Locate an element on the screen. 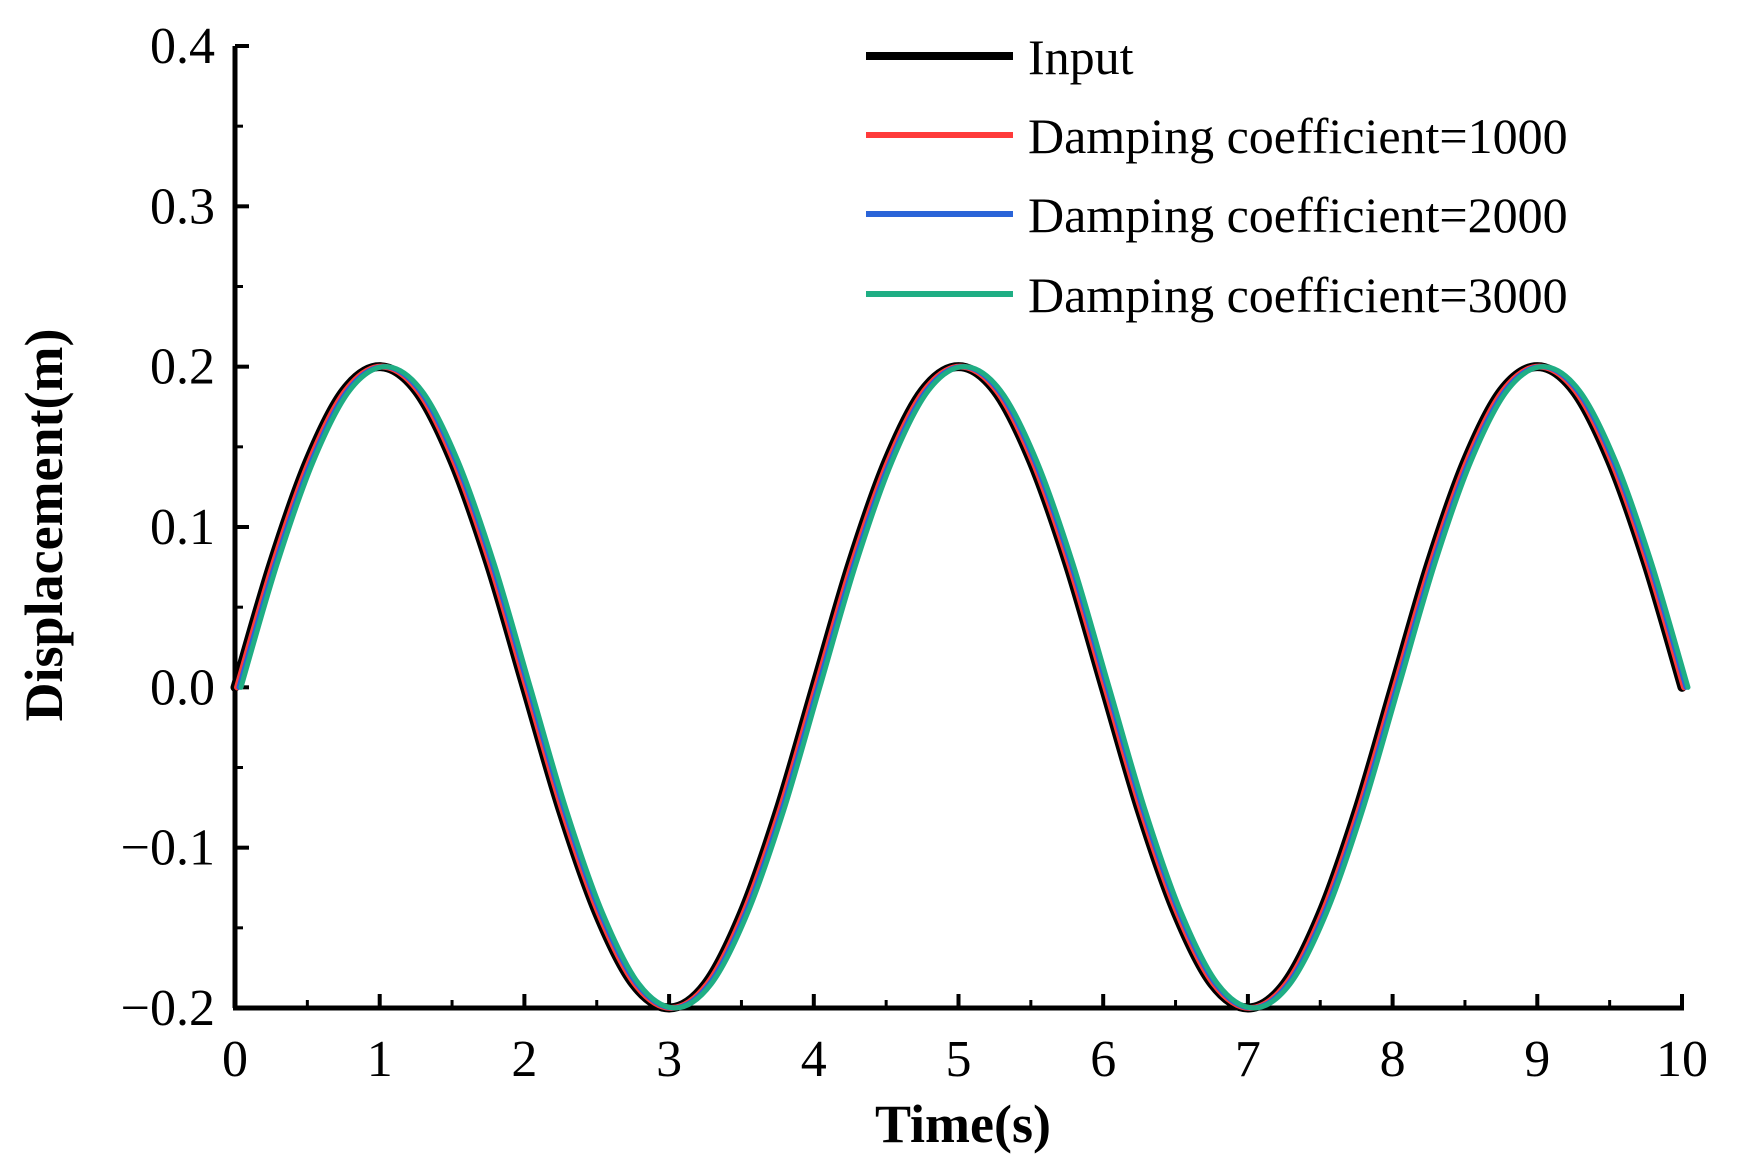 This screenshot has width=1739, height=1169. x-tick-label: 0 is located at coordinates (235, 1059).